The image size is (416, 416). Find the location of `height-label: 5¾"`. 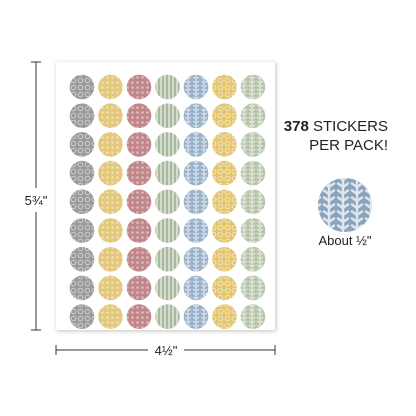

height-label: 5¾" is located at coordinates (36, 200).